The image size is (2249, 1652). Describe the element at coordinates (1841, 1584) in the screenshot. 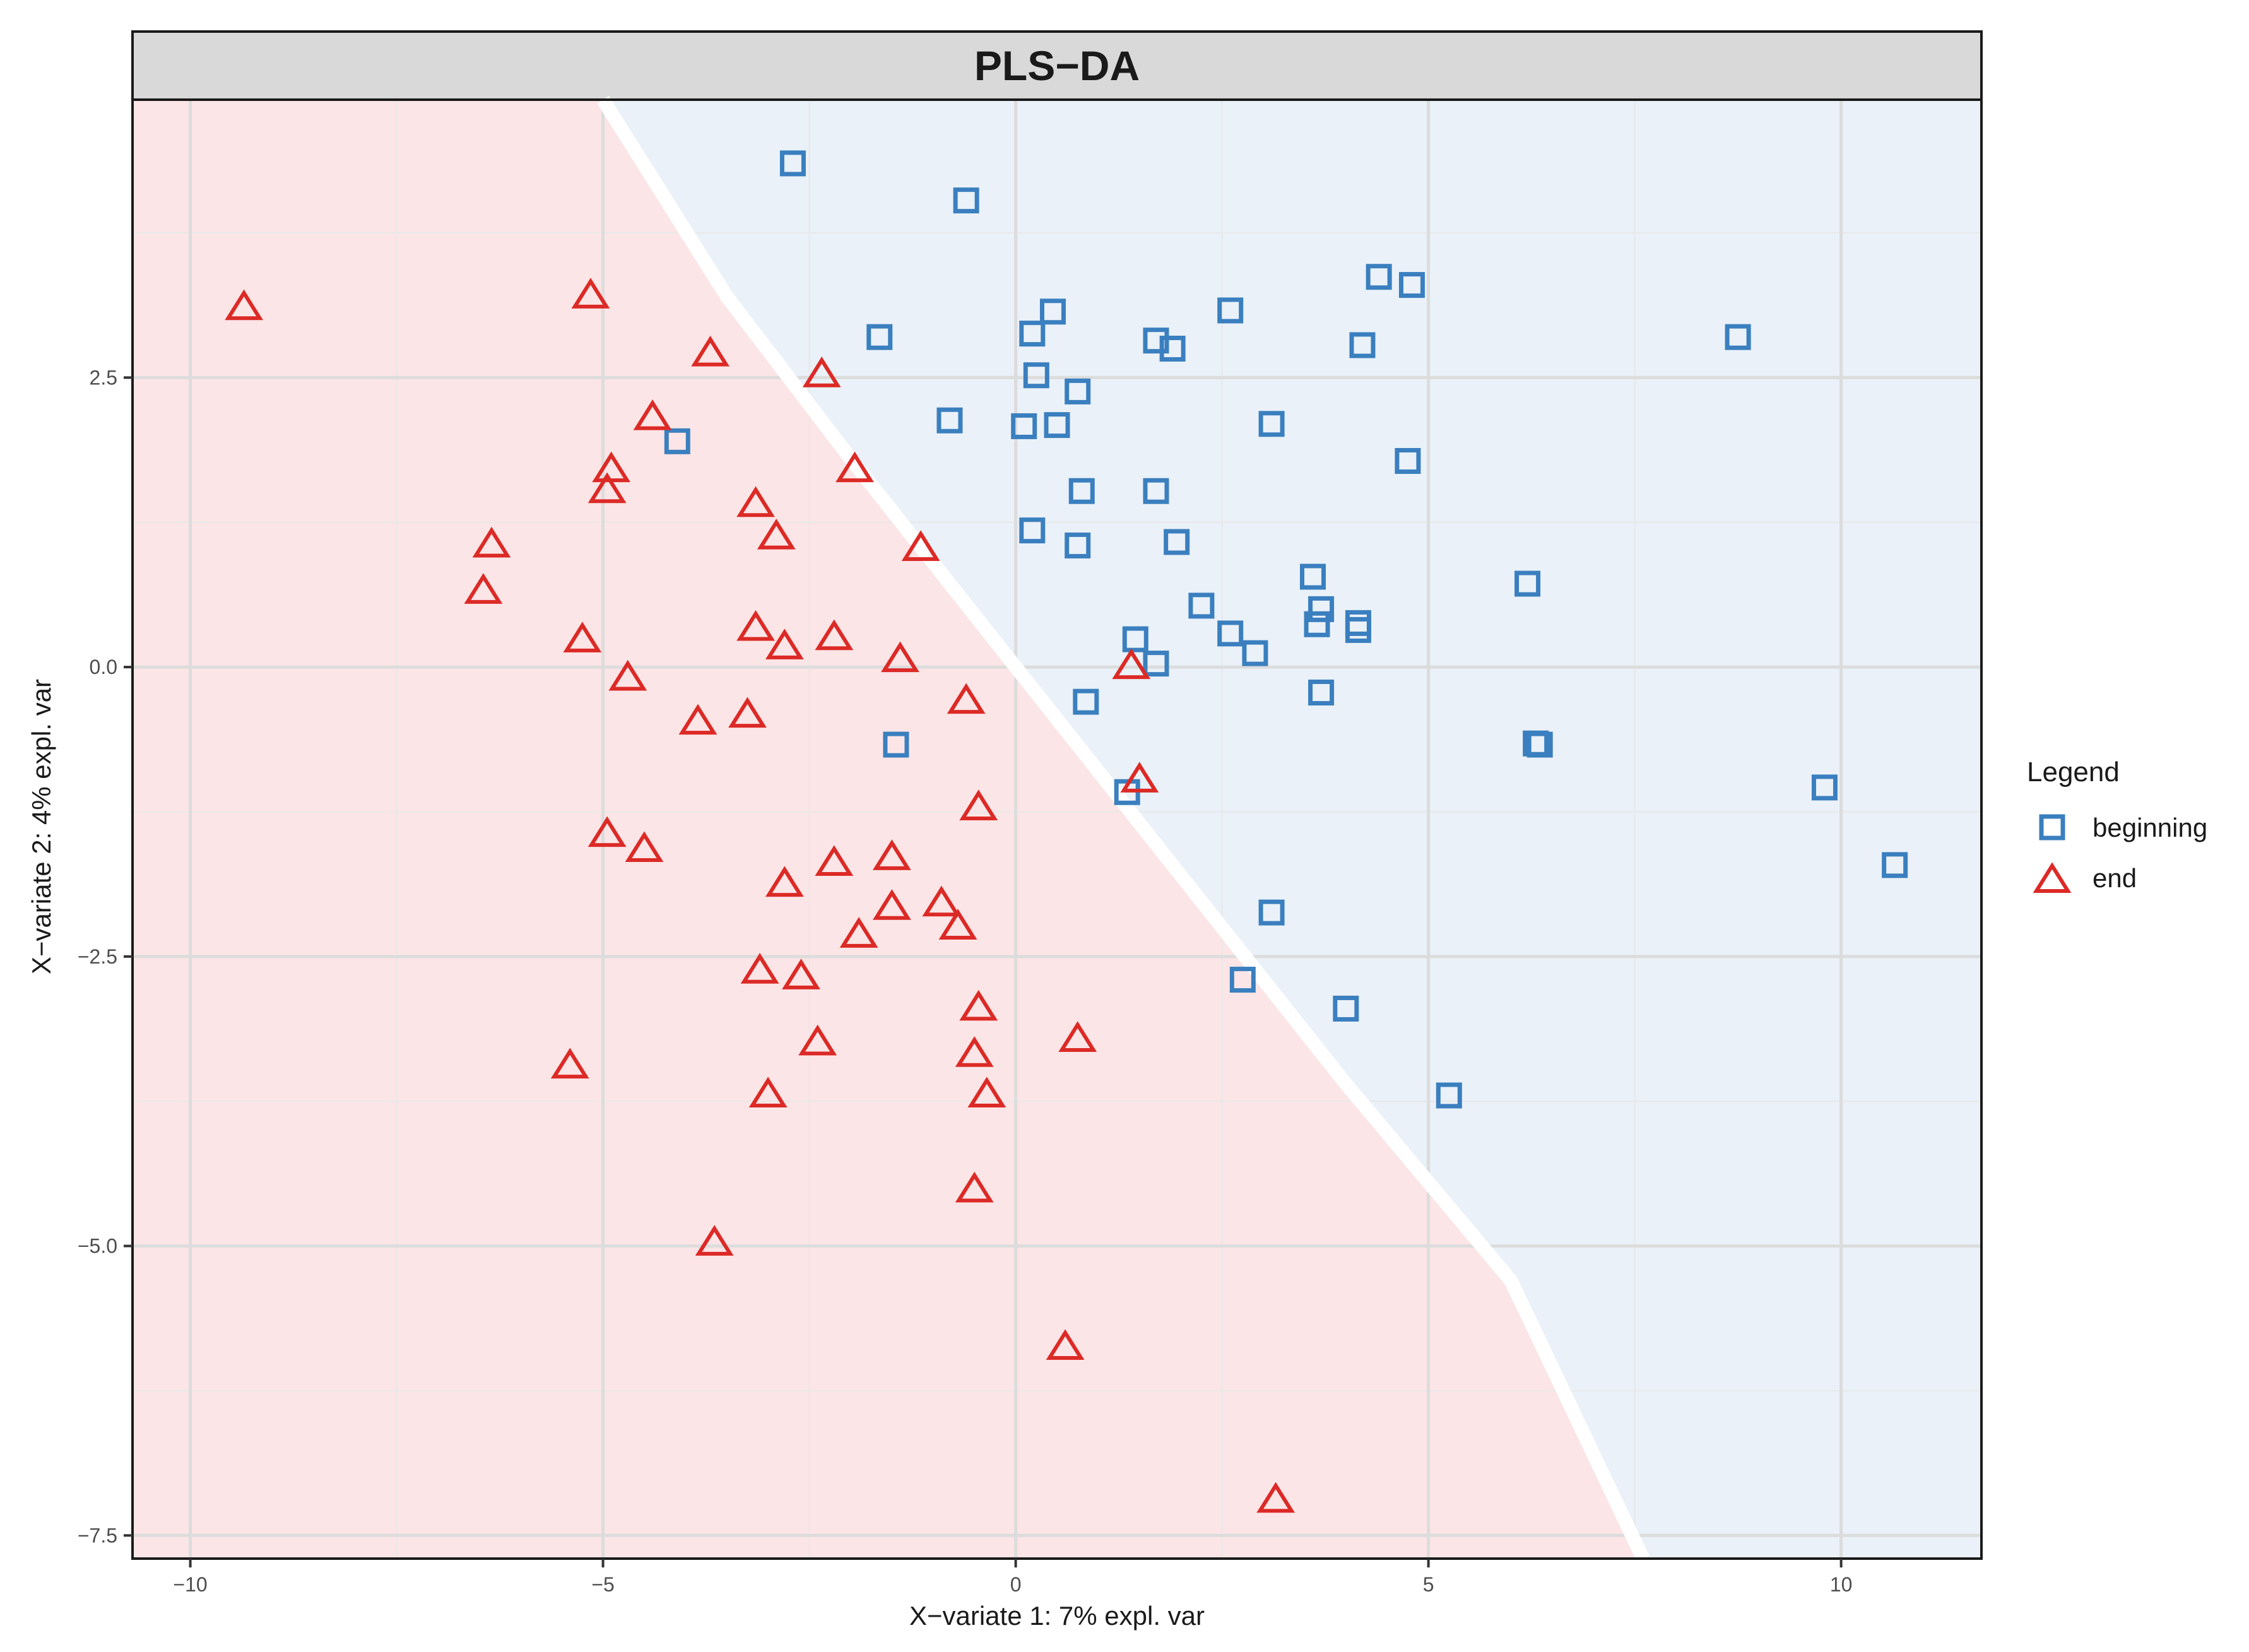

I see `x-tick-label: 10` at that location.